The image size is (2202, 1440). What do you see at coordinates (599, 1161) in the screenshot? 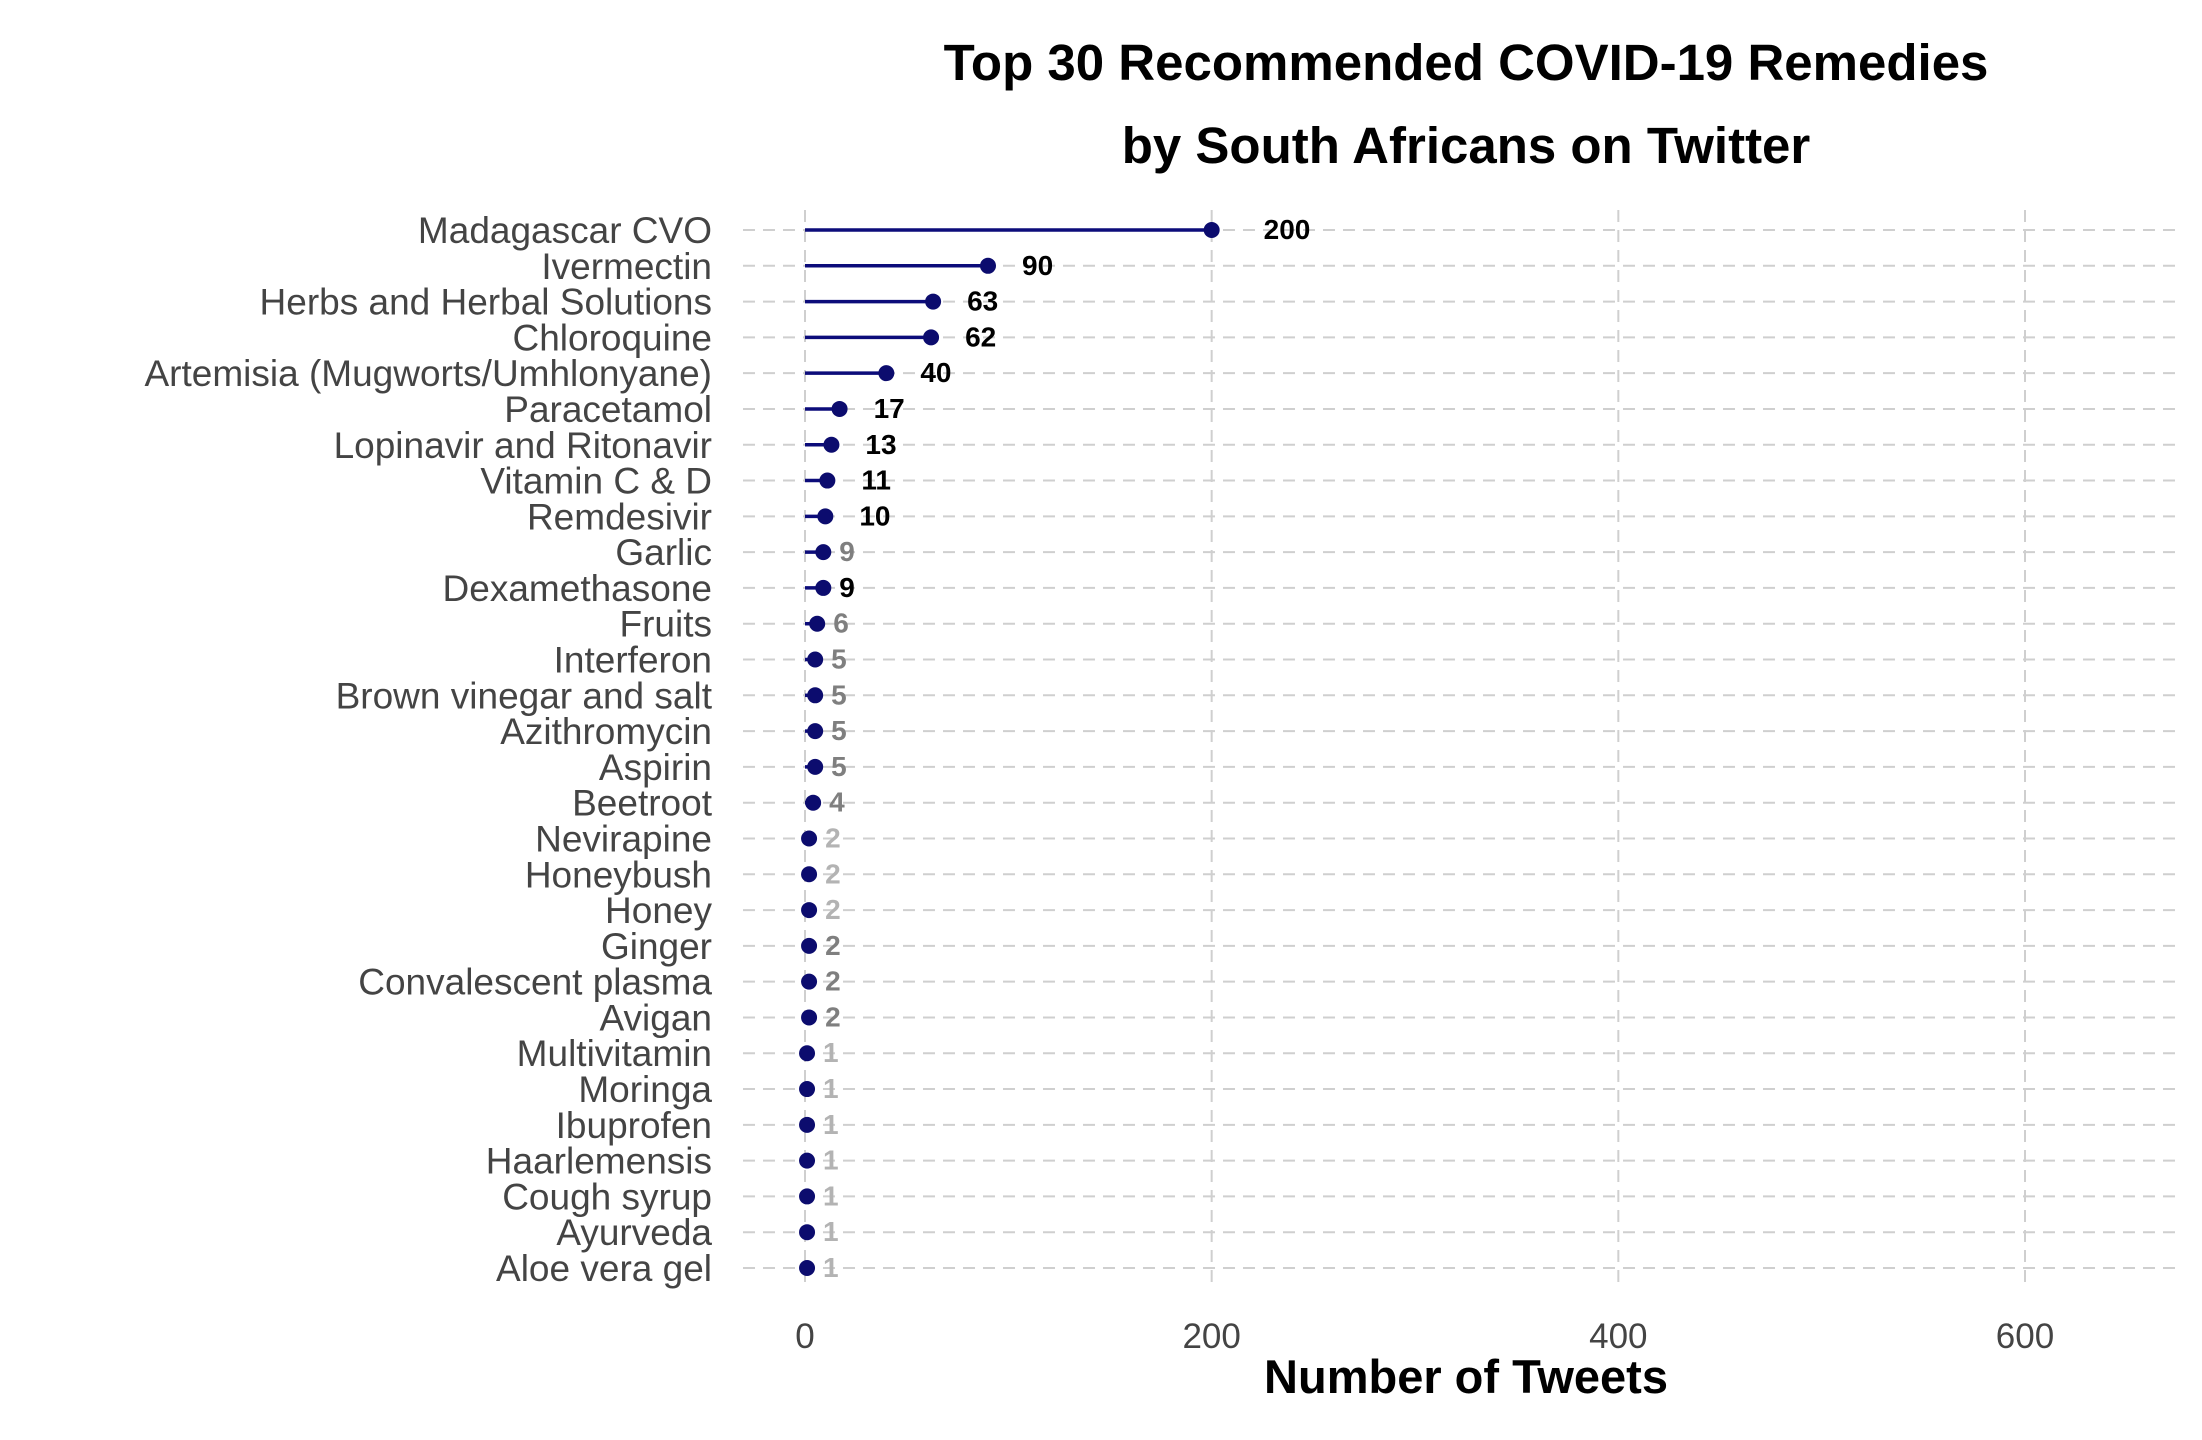
I see `category-label: Haarlemensis` at bounding box center [599, 1161].